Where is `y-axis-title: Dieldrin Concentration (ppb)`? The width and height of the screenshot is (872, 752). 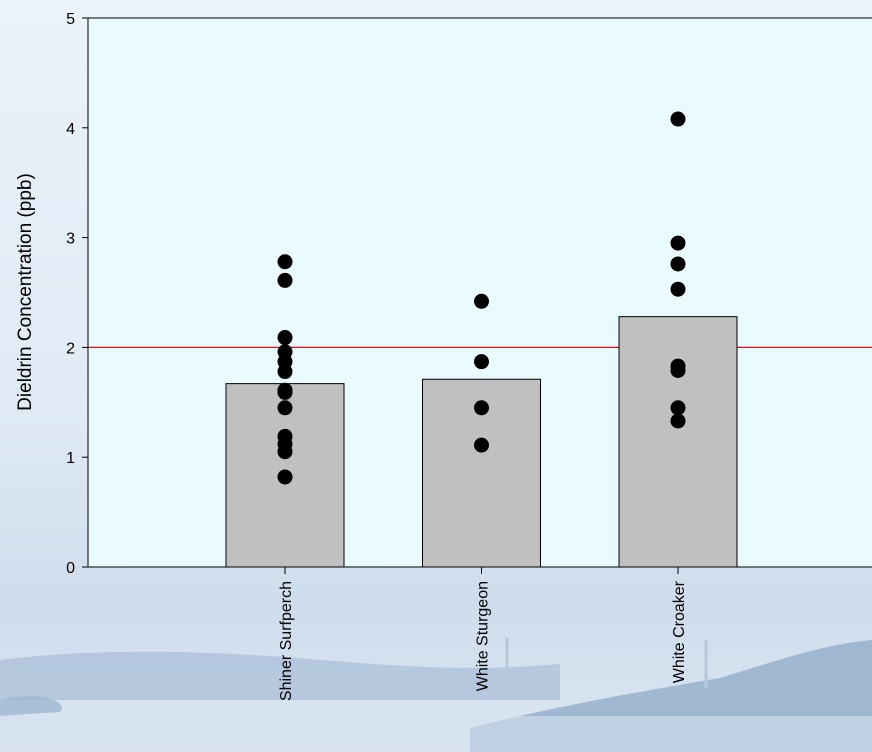 y-axis-title: Dieldrin Concentration (ppb) is located at coordinates (25, 292).